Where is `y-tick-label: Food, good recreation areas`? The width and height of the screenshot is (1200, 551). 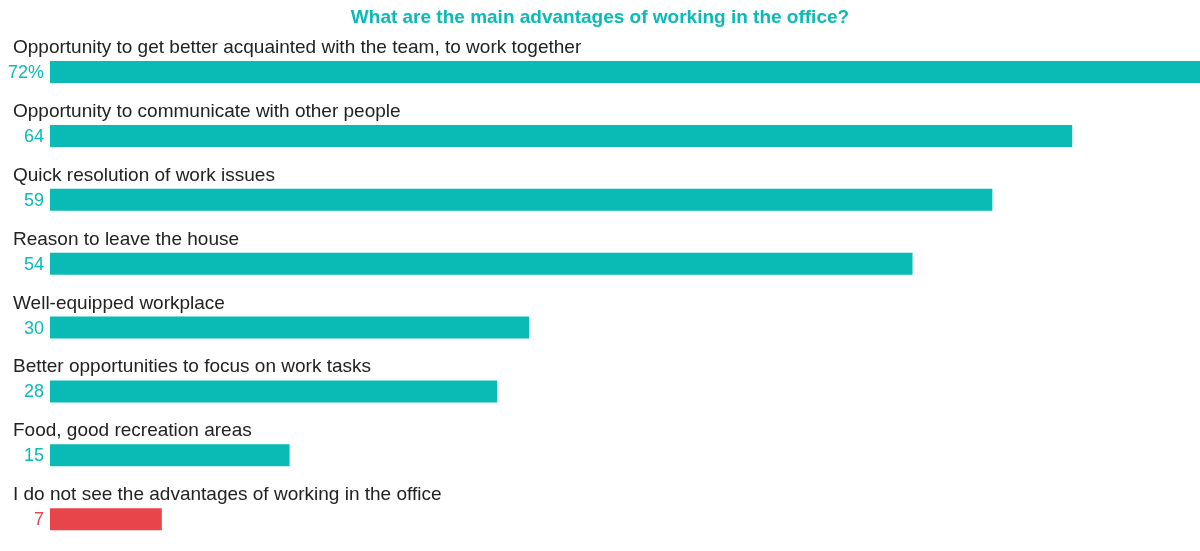 y-tick-label: Food, good recreation areas is located at coordinates (132, 430).